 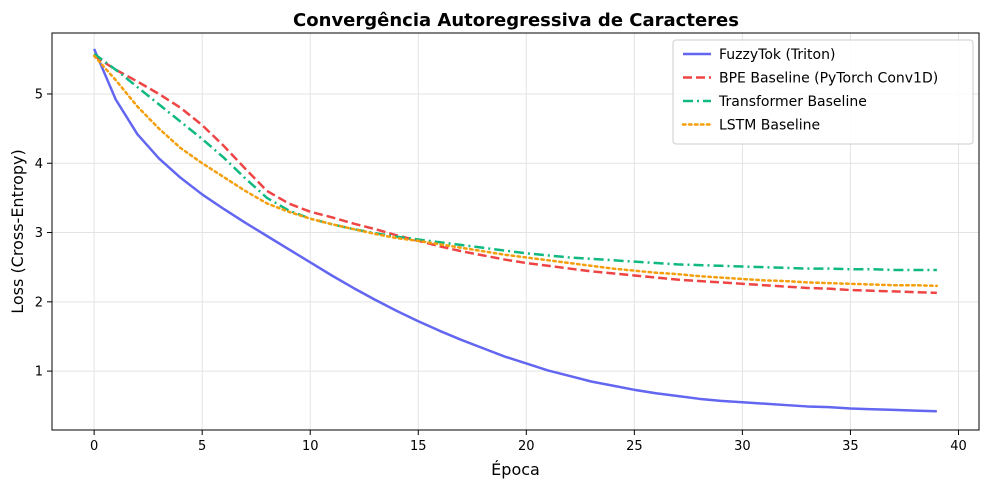 I want to click on x-tick-label: 40, so click(x=958, y=446).